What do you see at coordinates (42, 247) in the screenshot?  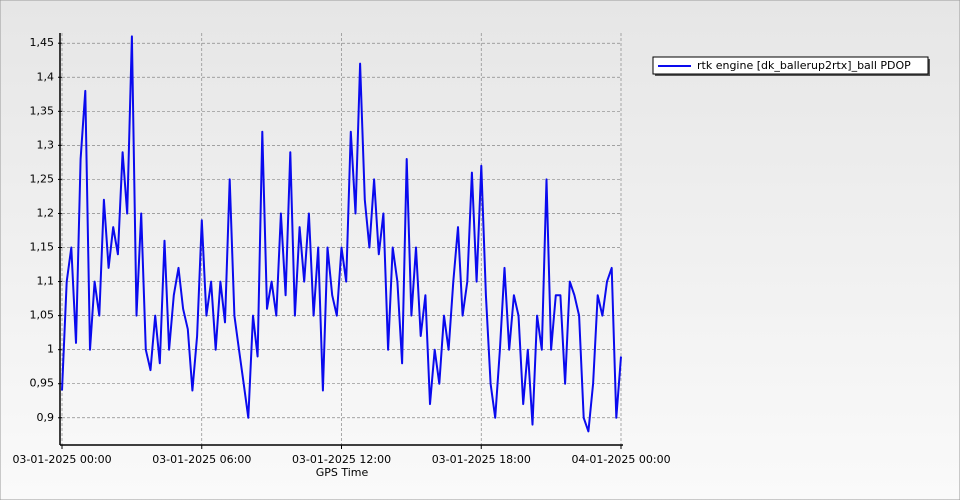 I see `y-tick-label: 1,15` at bounding box center [42, 247].